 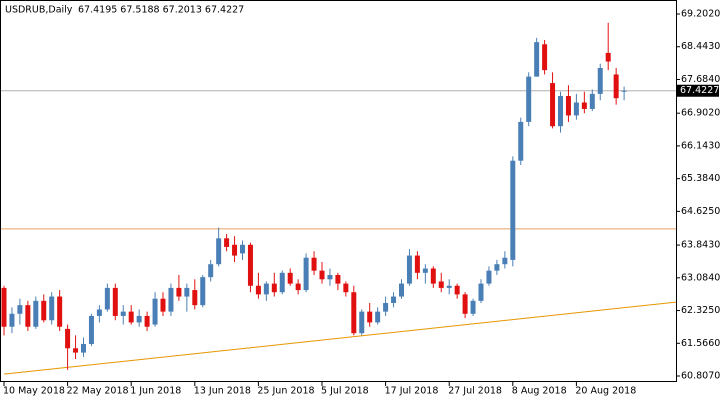 I want to click on y-tick-label: 61.5660, so click(x=700, y=343).